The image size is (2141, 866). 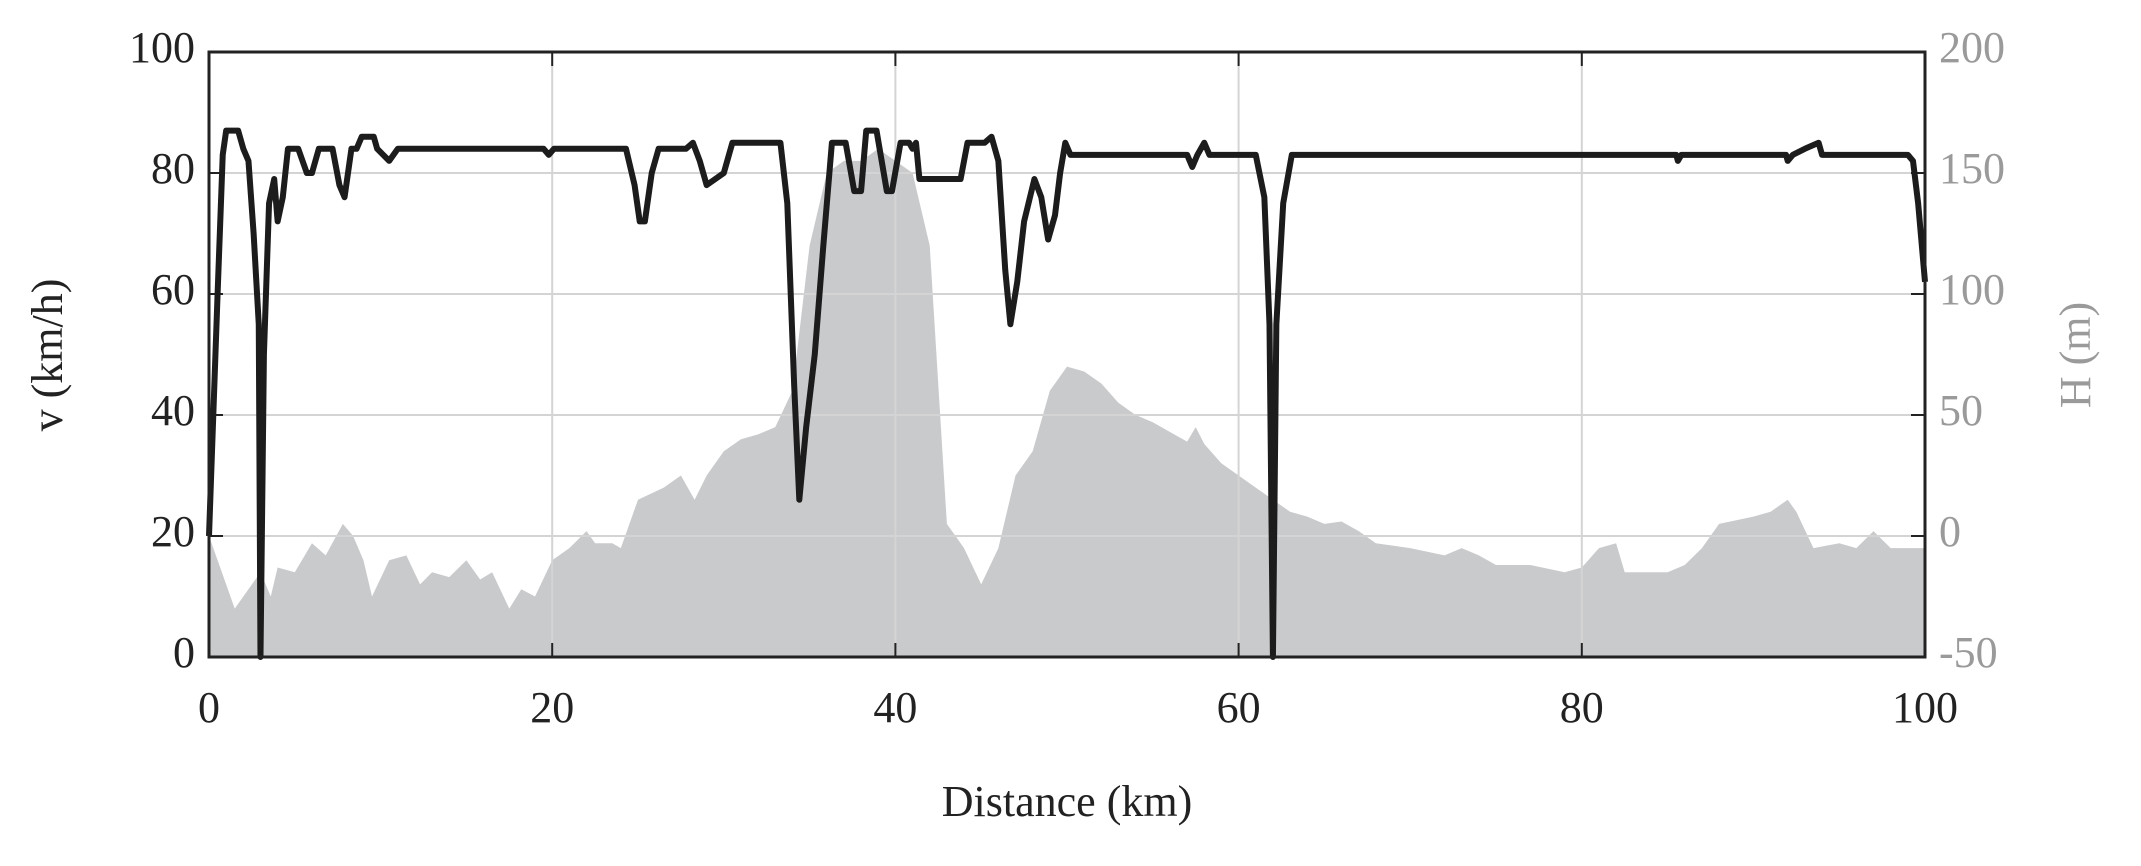 I want to click on y2-tick-label: 150, so click(x=1972, y=168).